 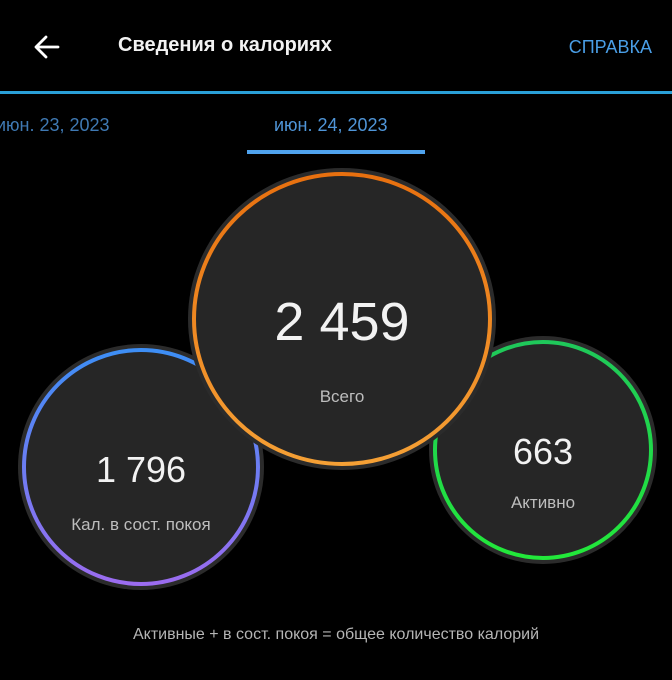 I want to click on resting-calories-value: 1 796, so click(x=141, y=469).